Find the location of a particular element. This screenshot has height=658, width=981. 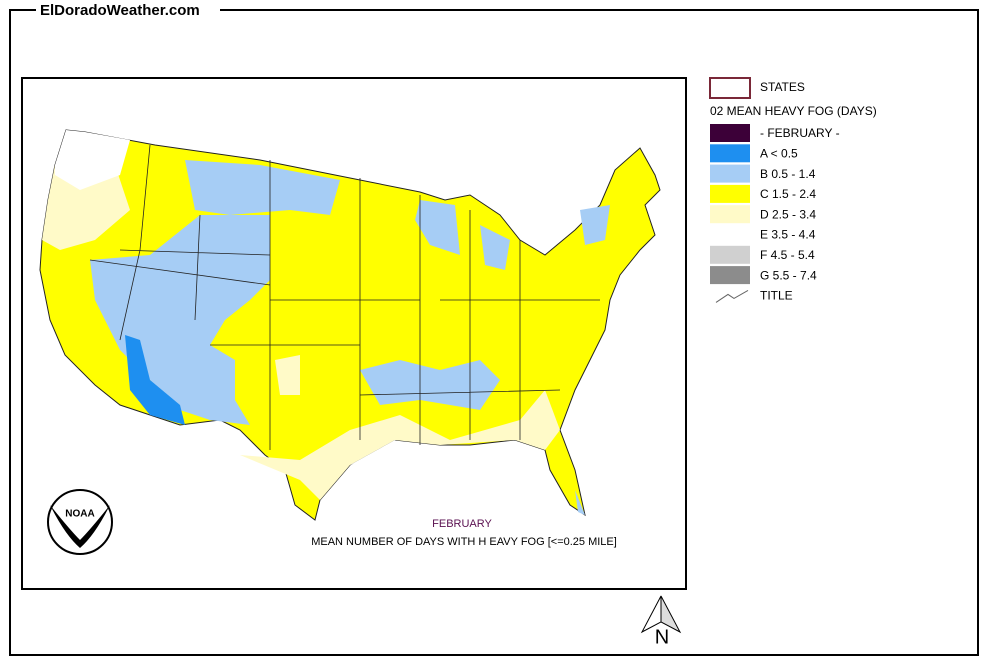

legend-states-swatch is located at coordinates (730, 88).